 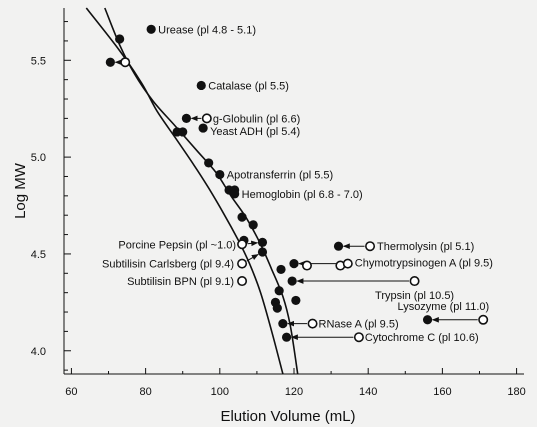 I want to click on protein-label: Apotransferrin (pl 5.5), so click(x=280, y=176).